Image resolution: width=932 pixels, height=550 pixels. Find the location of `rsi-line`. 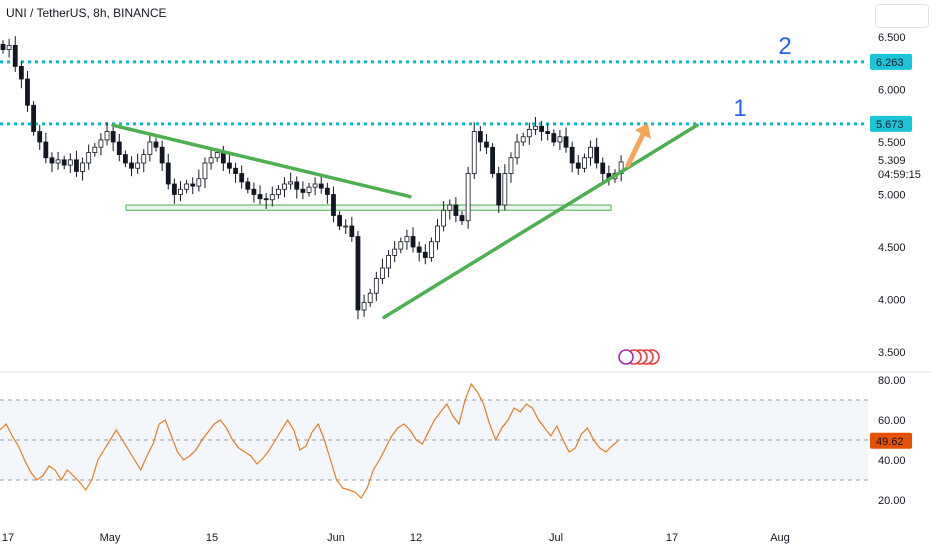

rsi-line is located at coordinates (309, 440).